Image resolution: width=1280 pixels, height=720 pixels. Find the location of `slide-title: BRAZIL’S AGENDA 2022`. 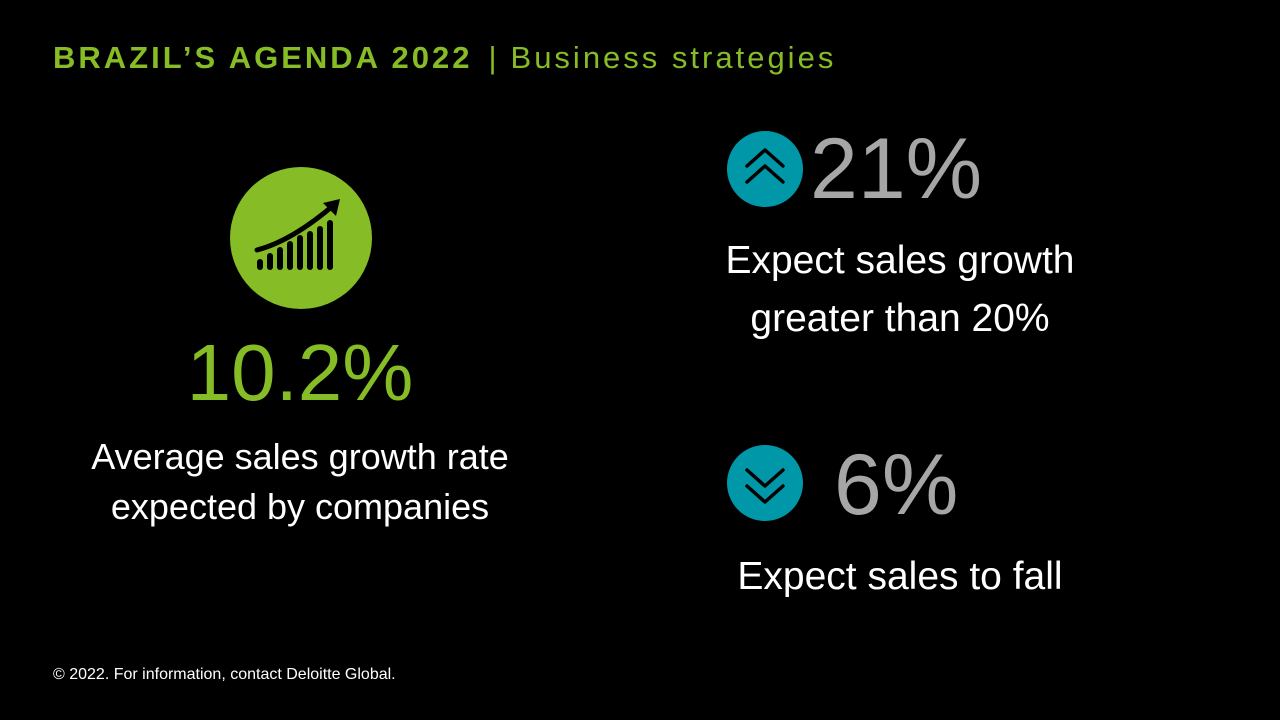

slide-title: BRAZIL’S AGENDA 2022 is located at coordinates (263, 57).